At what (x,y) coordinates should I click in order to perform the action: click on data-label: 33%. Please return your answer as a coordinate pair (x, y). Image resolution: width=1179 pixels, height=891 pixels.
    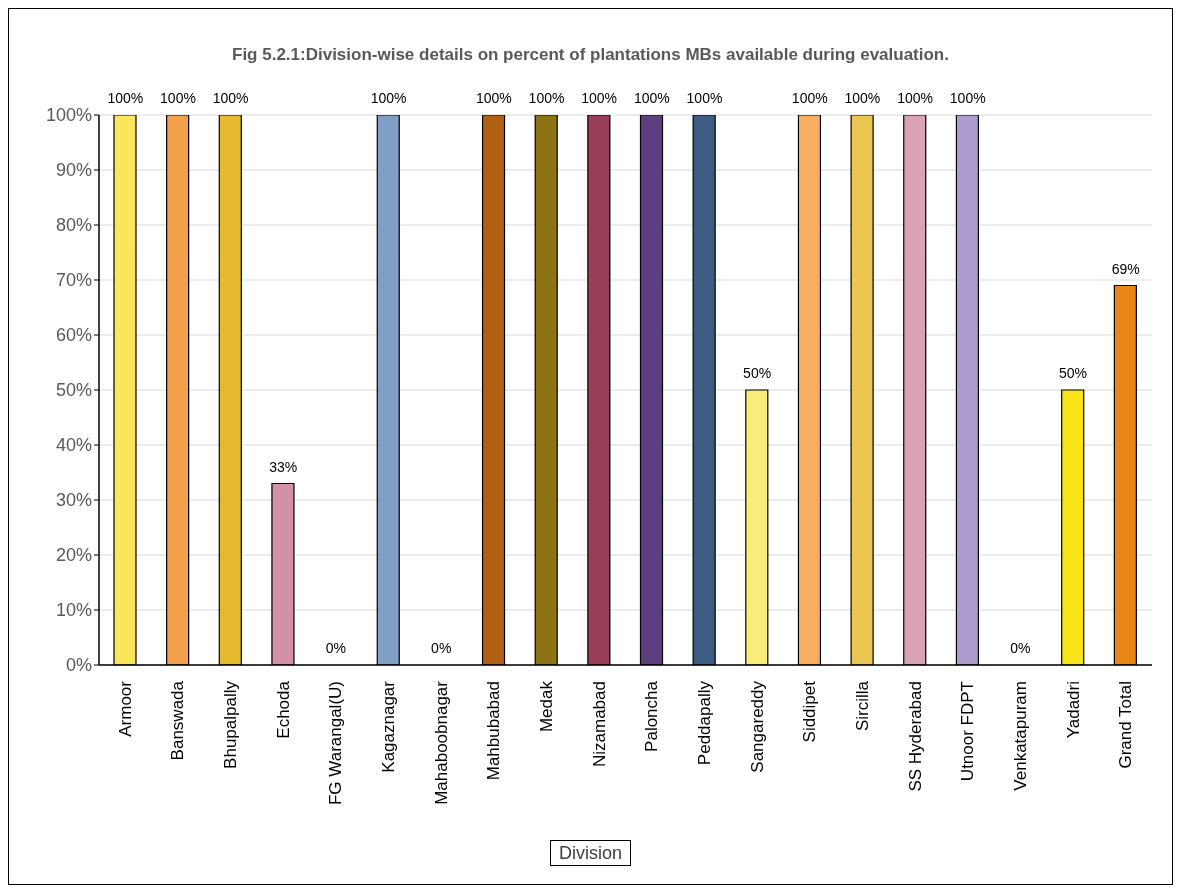
    Looking at the image, I should click on (283, 466).